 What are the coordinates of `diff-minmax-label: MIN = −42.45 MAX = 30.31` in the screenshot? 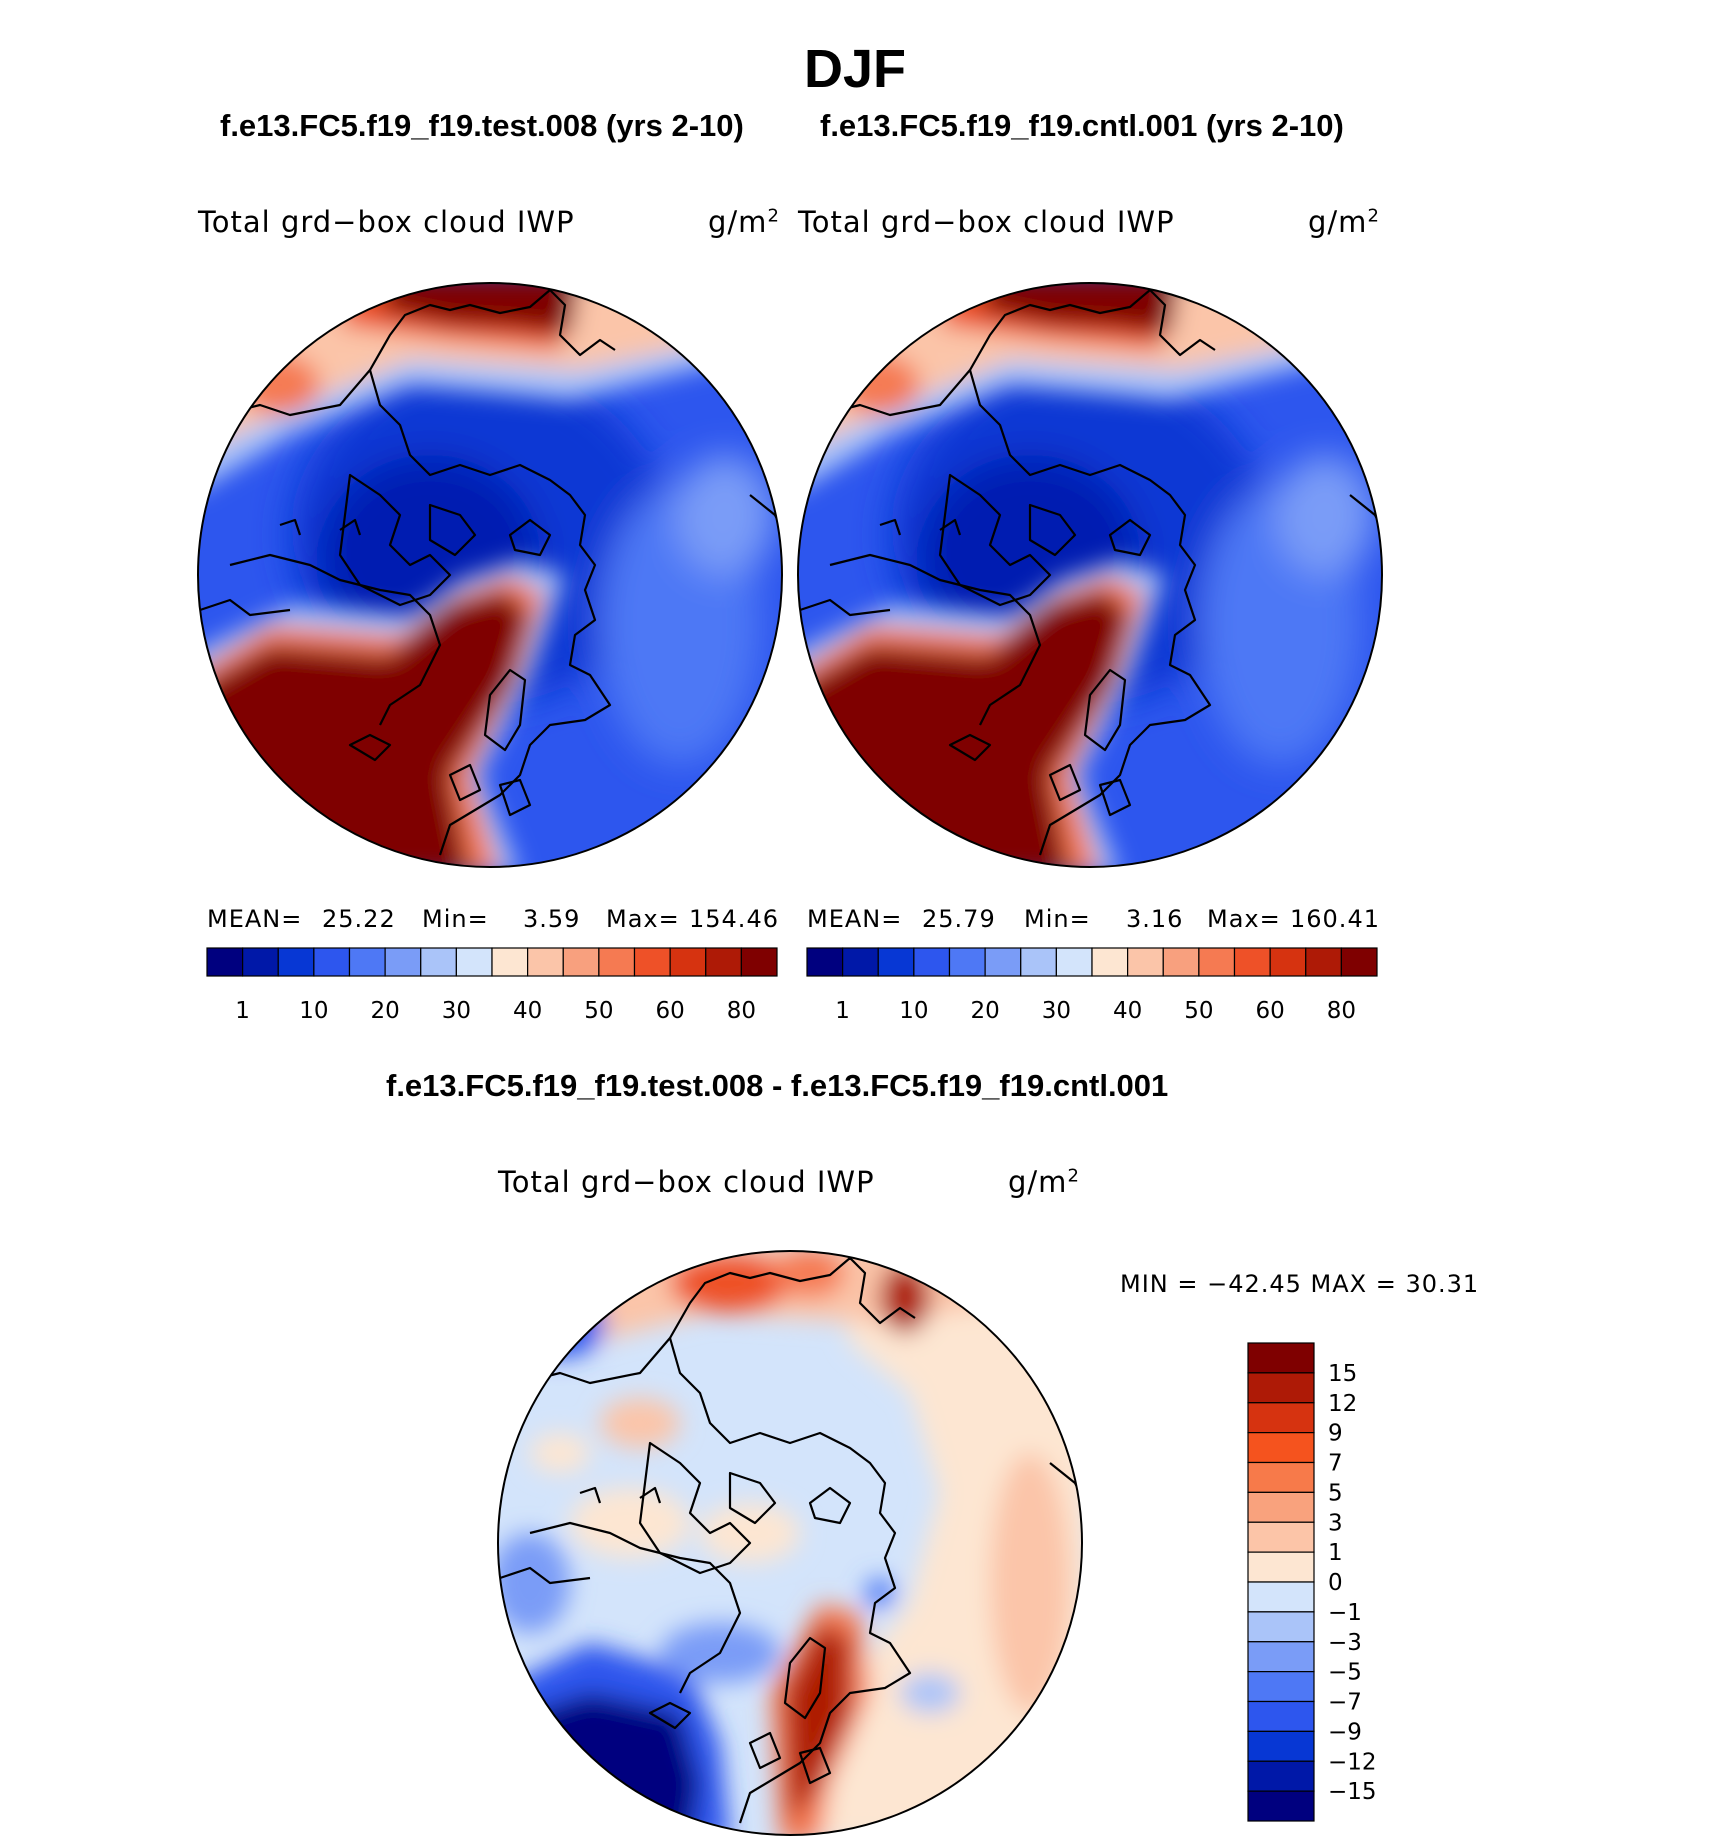 It's located at (1300, 1284).